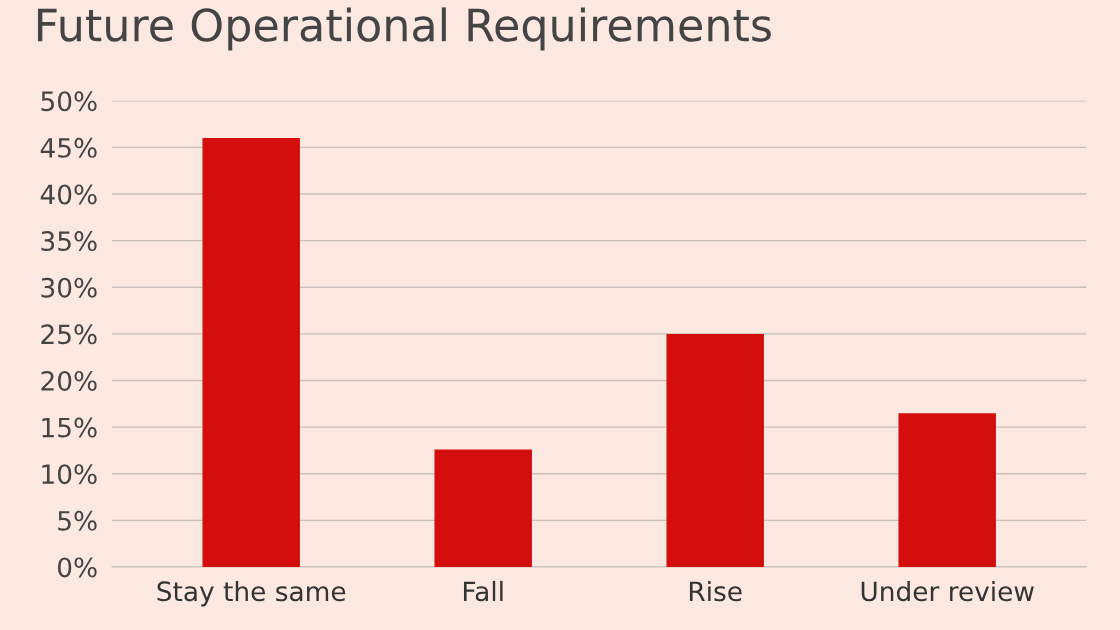  What do you see at coordinates (69, 101) in the screenshot?
I see `y-tick-label: 50%` at bounding box center [69, 101].